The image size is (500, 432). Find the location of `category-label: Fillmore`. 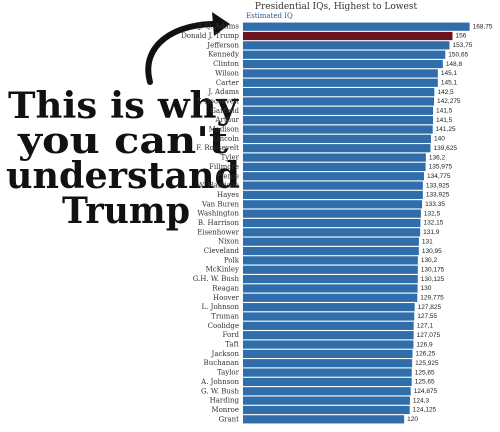

category-label: Fillmore is located at coordinates (224, 167).